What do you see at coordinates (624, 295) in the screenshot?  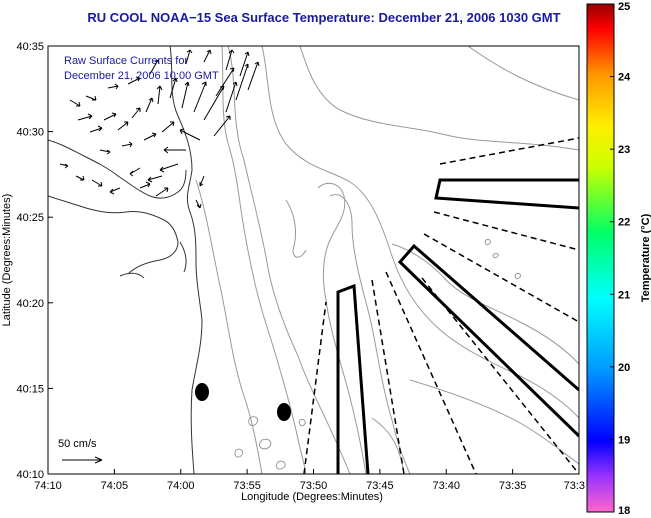 I see `colorbar-tick-label: 21` at bounding box center [624, 295].